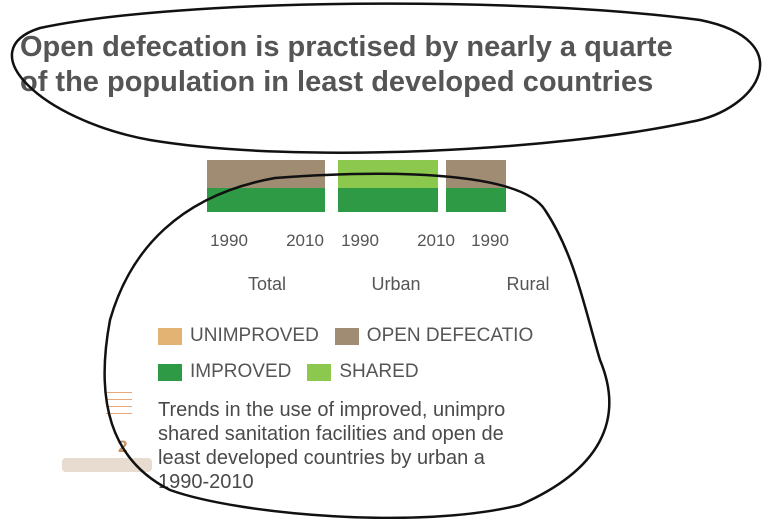 This screenshot has width=773, height=519. Describe the element at coordinates (267, 284) in the screenshot. I see `group-label-total: Total` at that location.